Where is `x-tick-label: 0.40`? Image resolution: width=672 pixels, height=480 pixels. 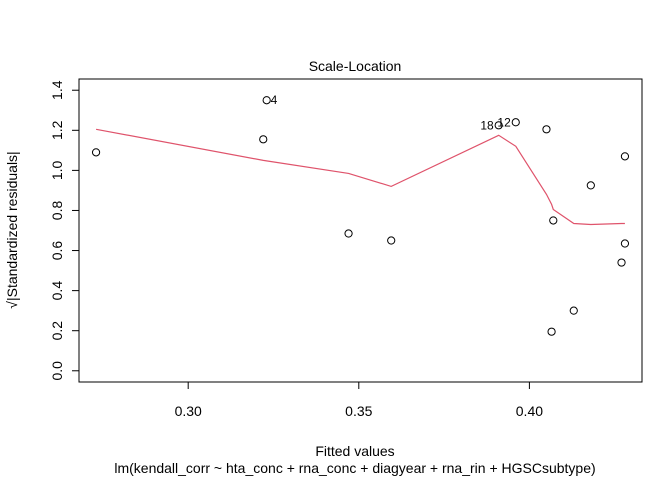 x-tick-label: 0.40 is located at coordinates (529, 411).